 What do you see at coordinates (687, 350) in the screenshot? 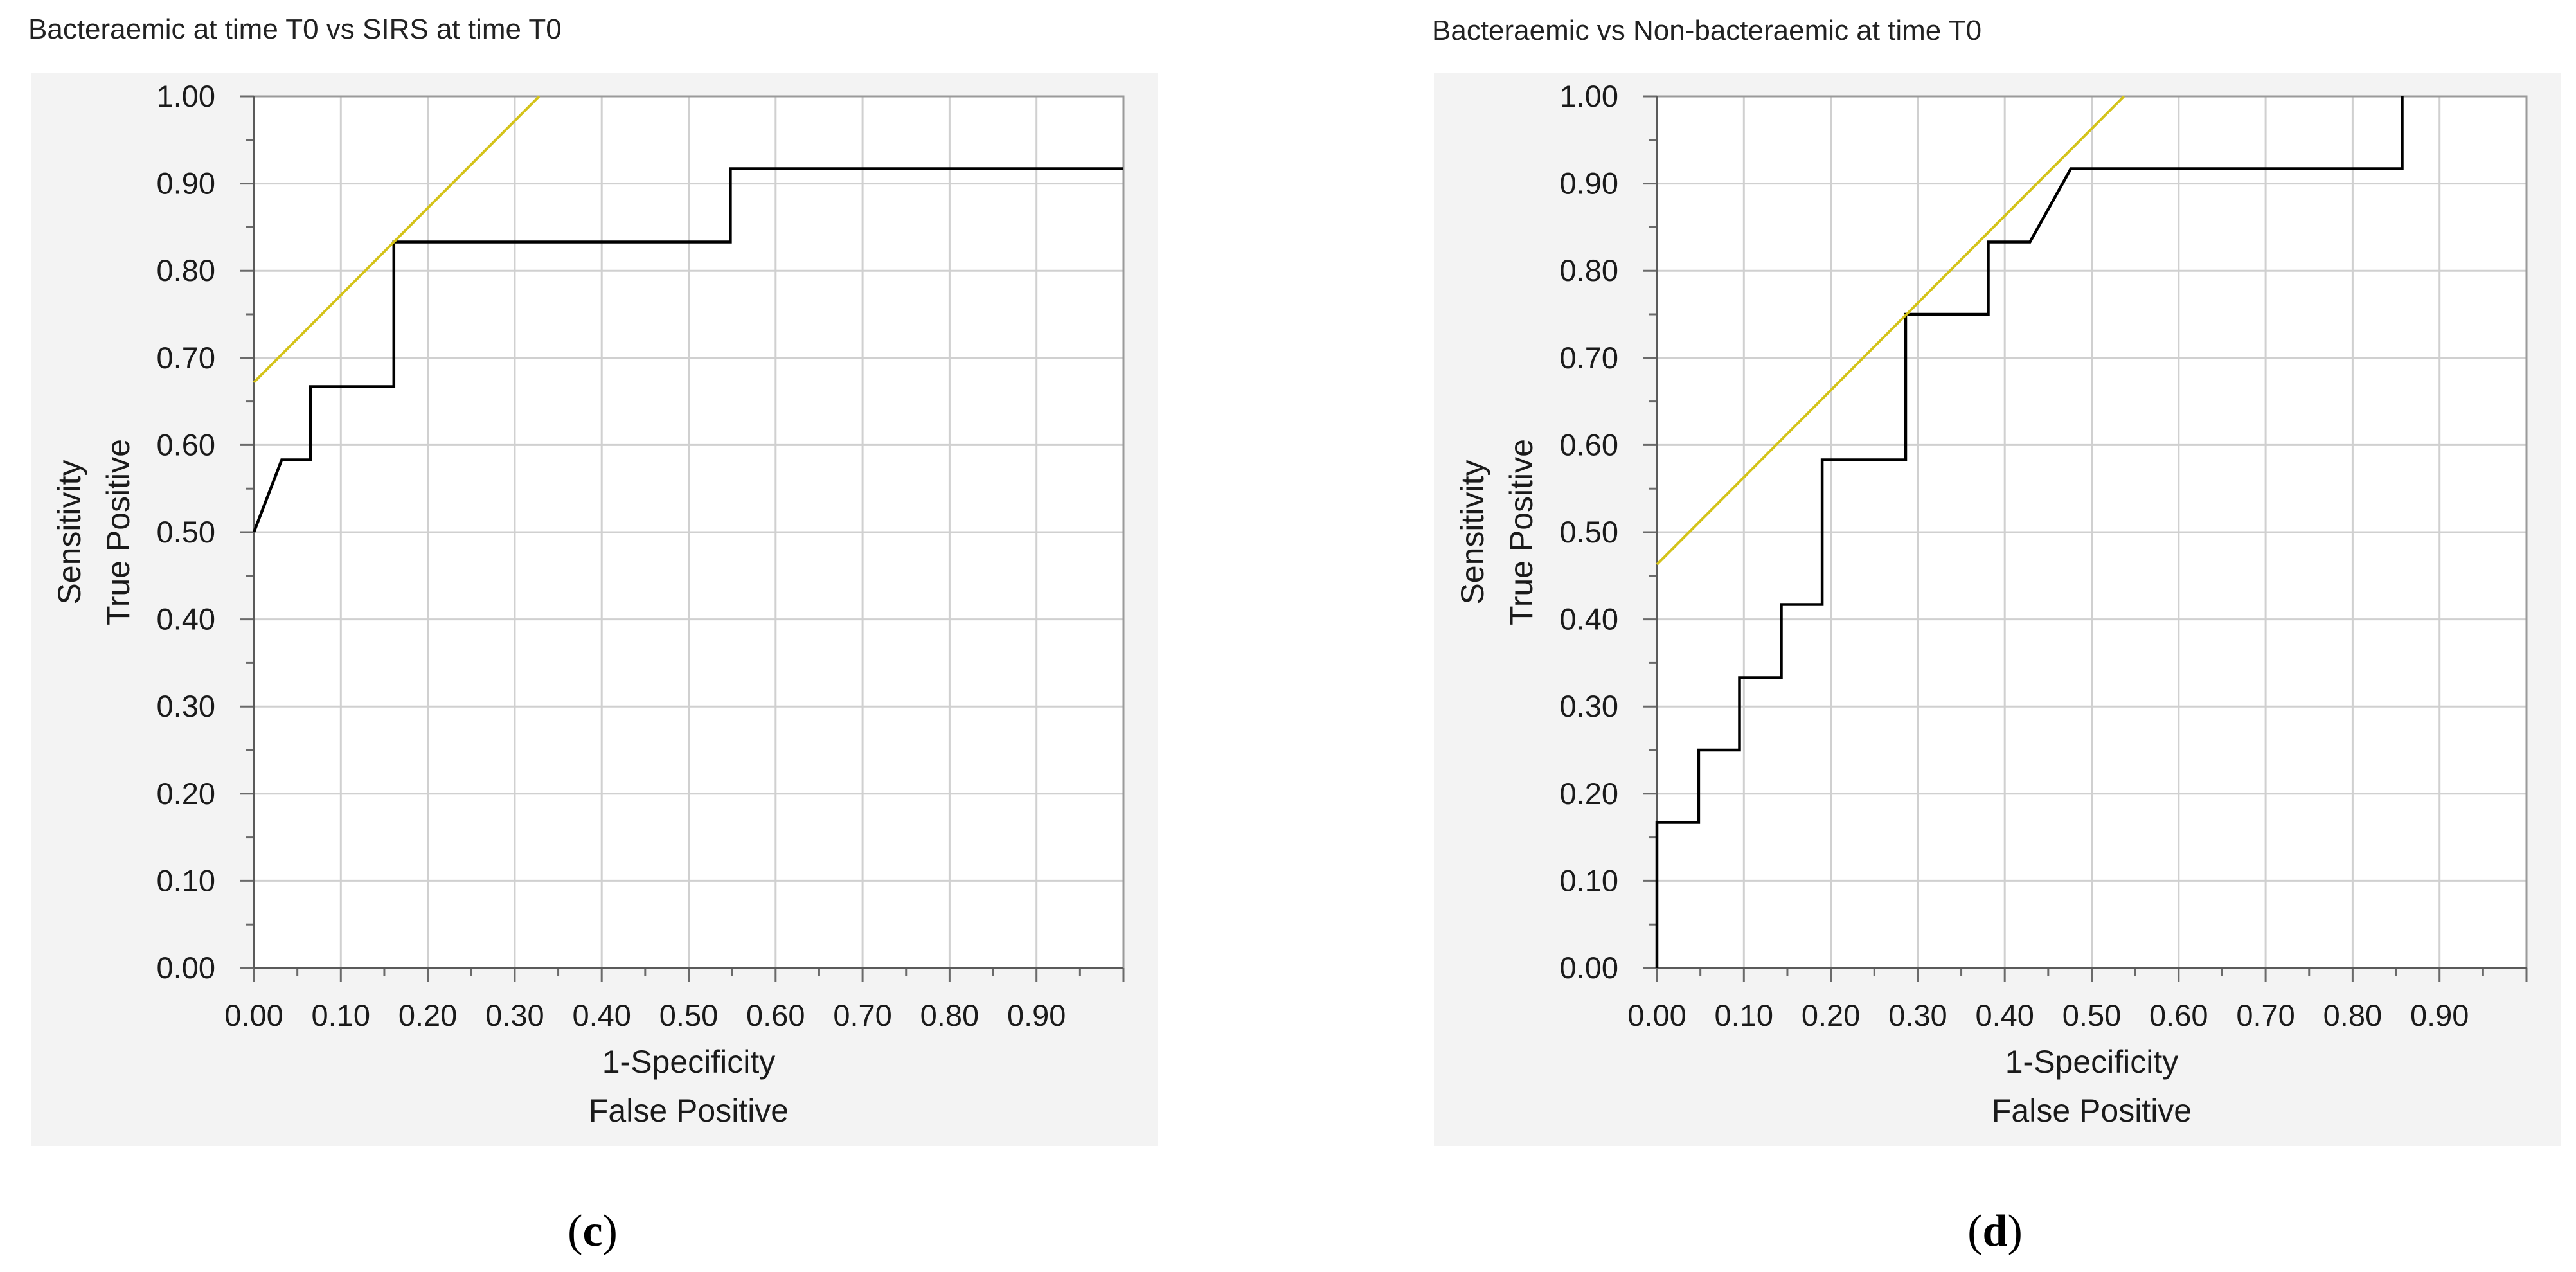
I see `roc-curve` at bounding box center [687, 350].